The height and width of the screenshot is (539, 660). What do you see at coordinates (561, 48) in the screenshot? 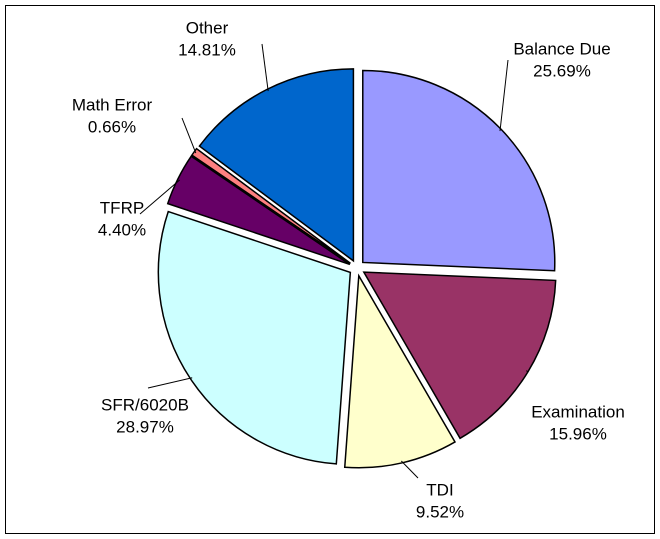
I see `slice-label: Balance Due` at bounding box center [561, 48].